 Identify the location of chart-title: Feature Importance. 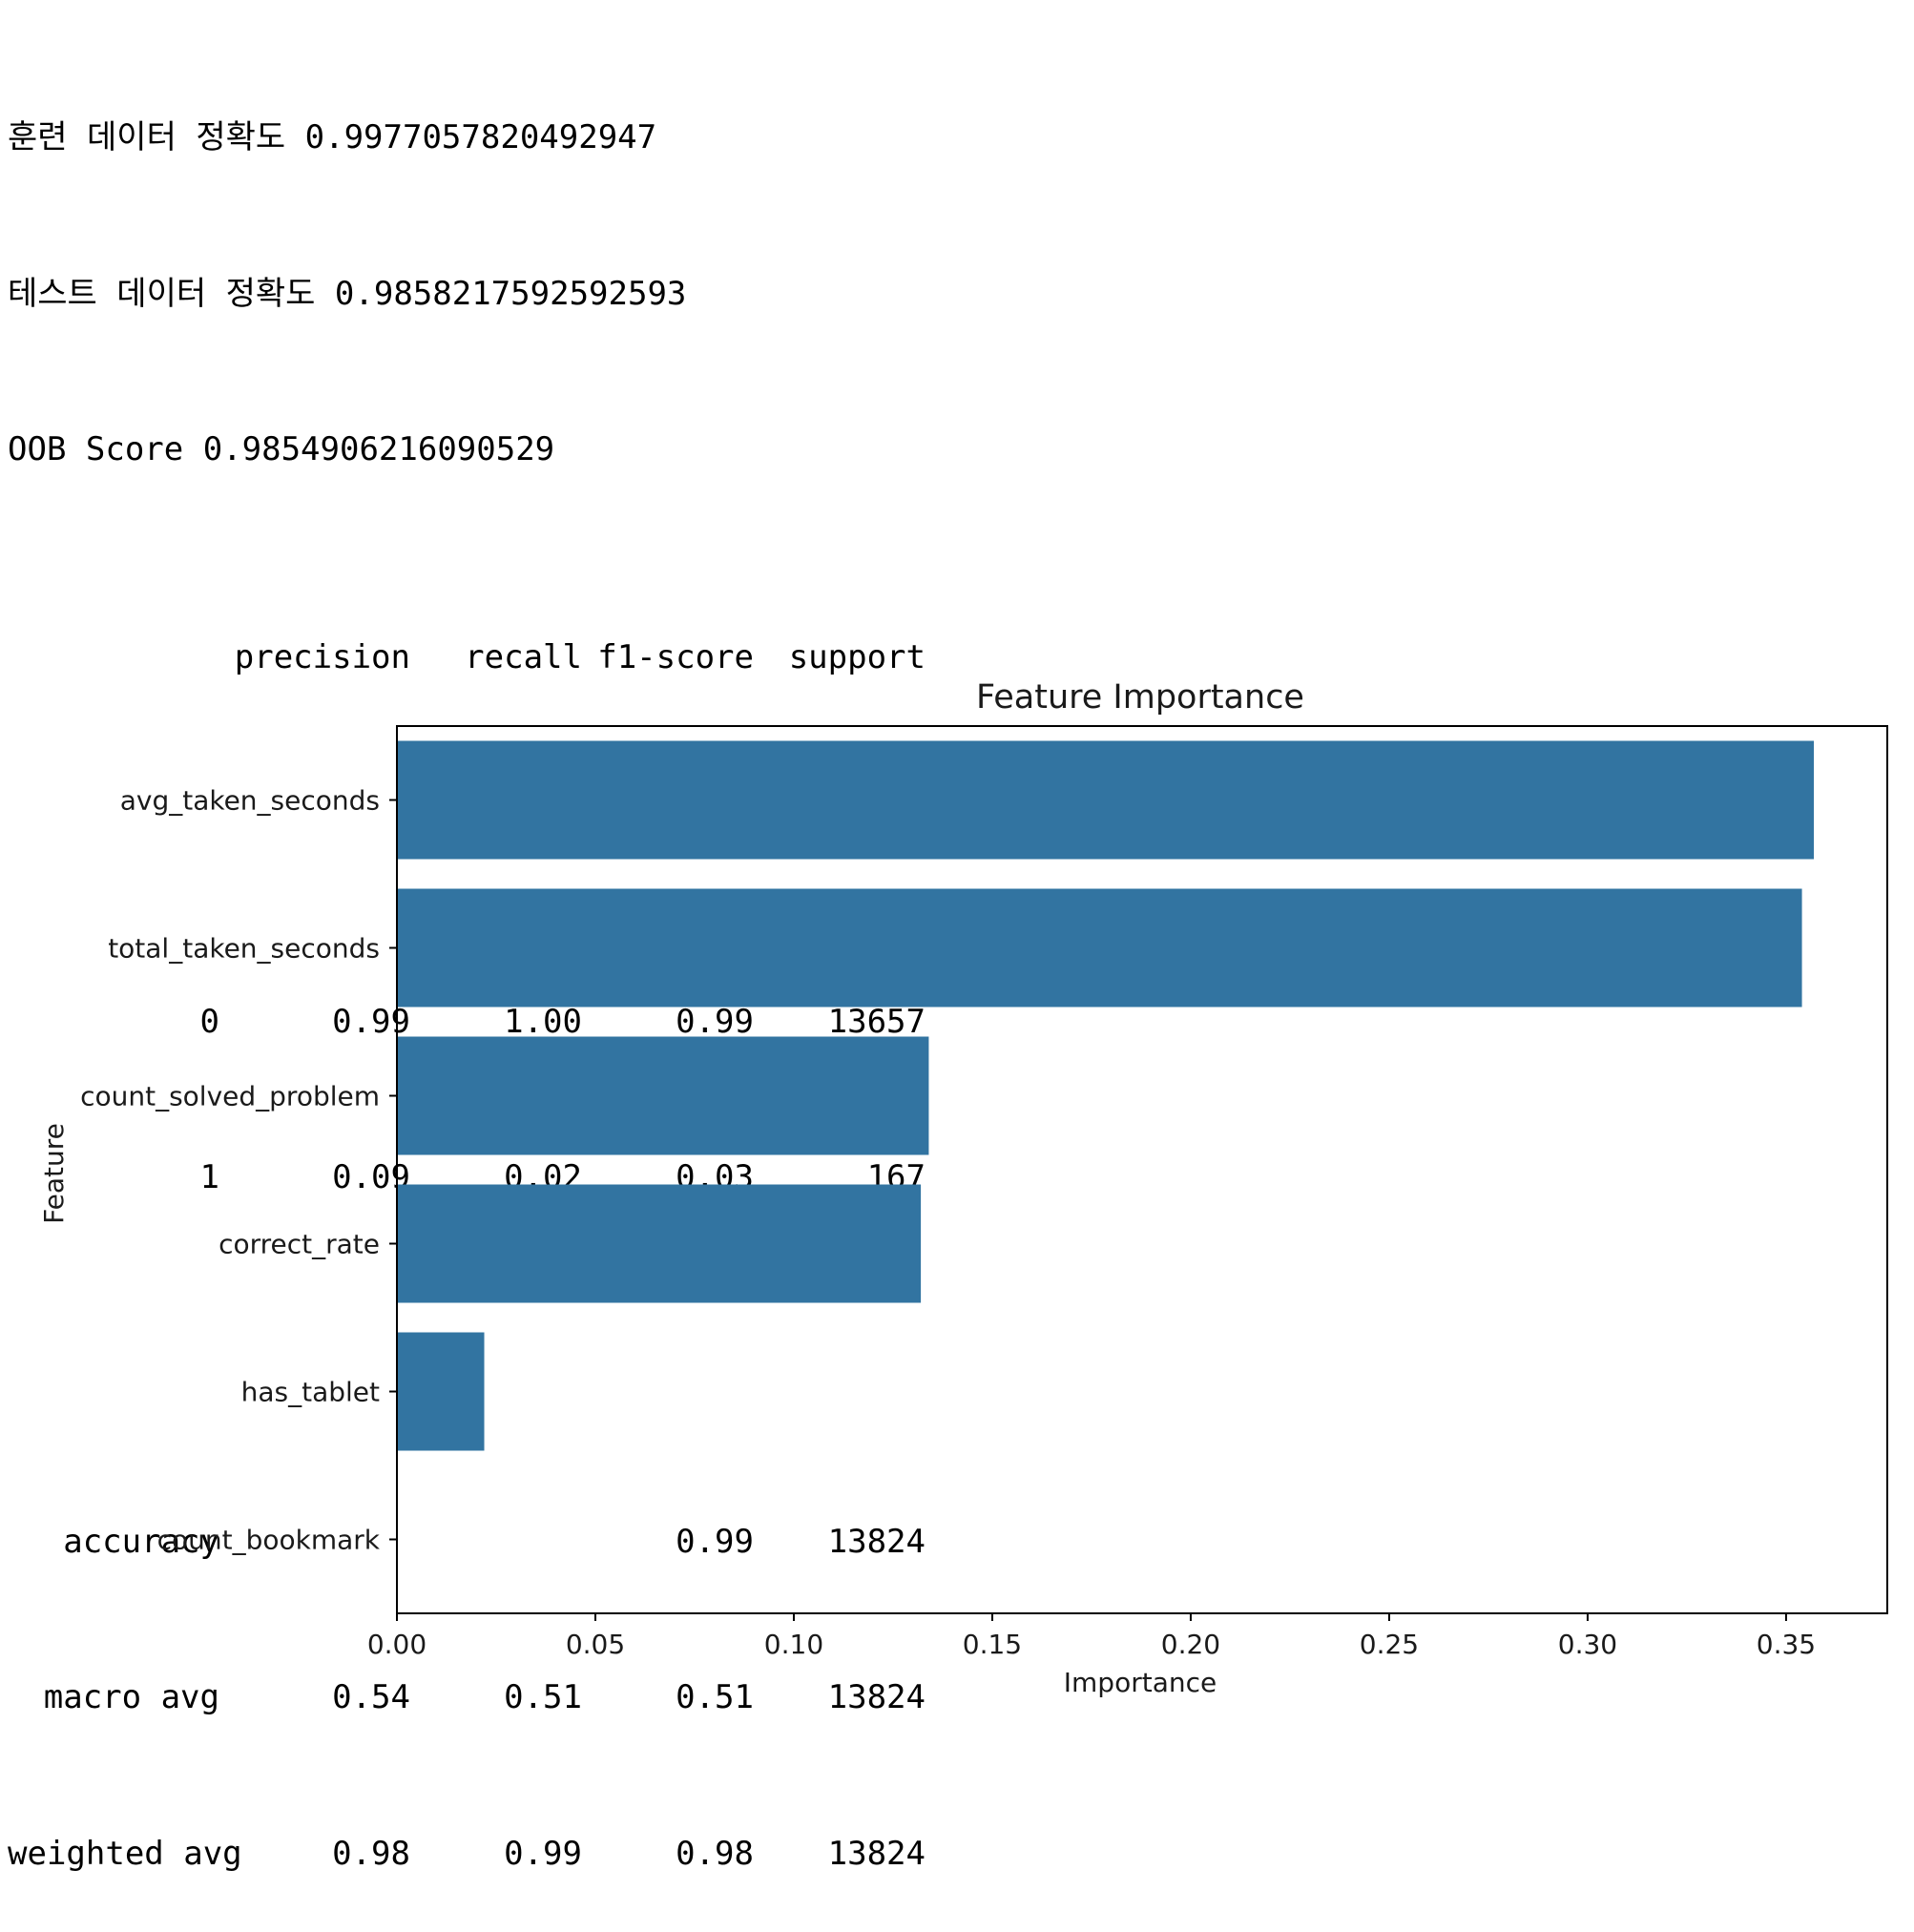
(1140, 697).